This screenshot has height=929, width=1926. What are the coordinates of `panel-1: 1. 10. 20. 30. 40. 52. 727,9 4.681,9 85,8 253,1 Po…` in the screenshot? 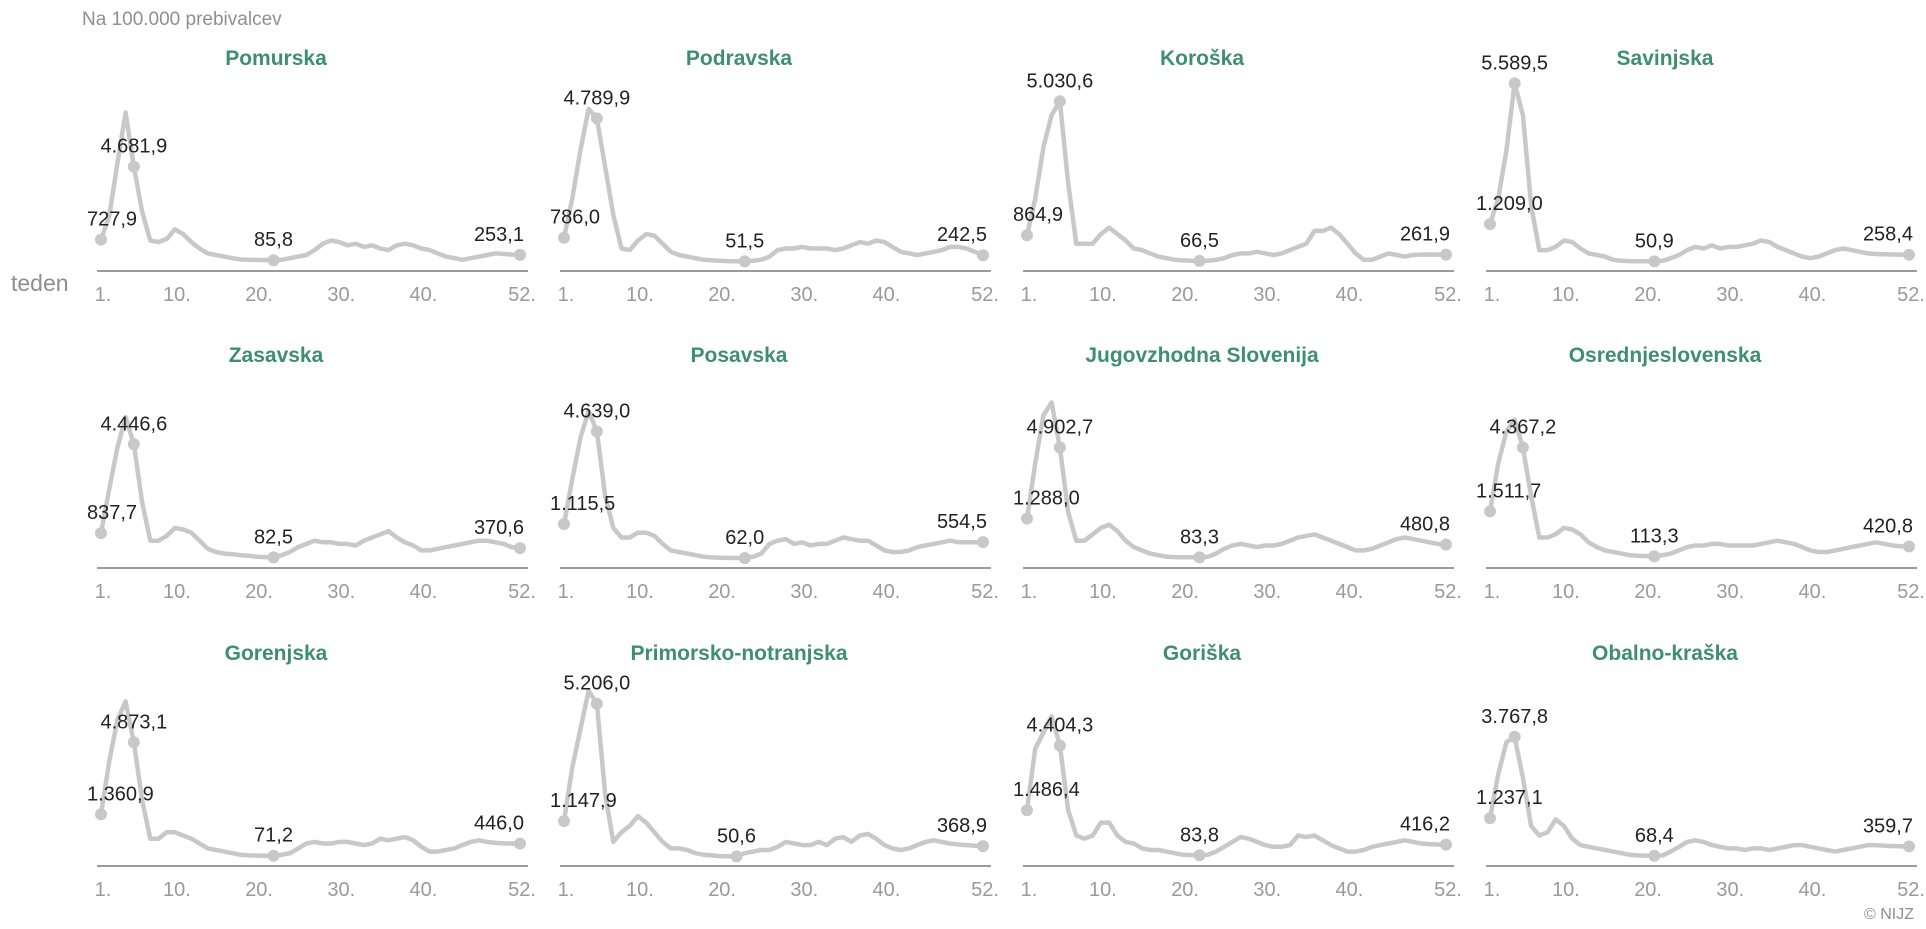 It's located at (311, 176).